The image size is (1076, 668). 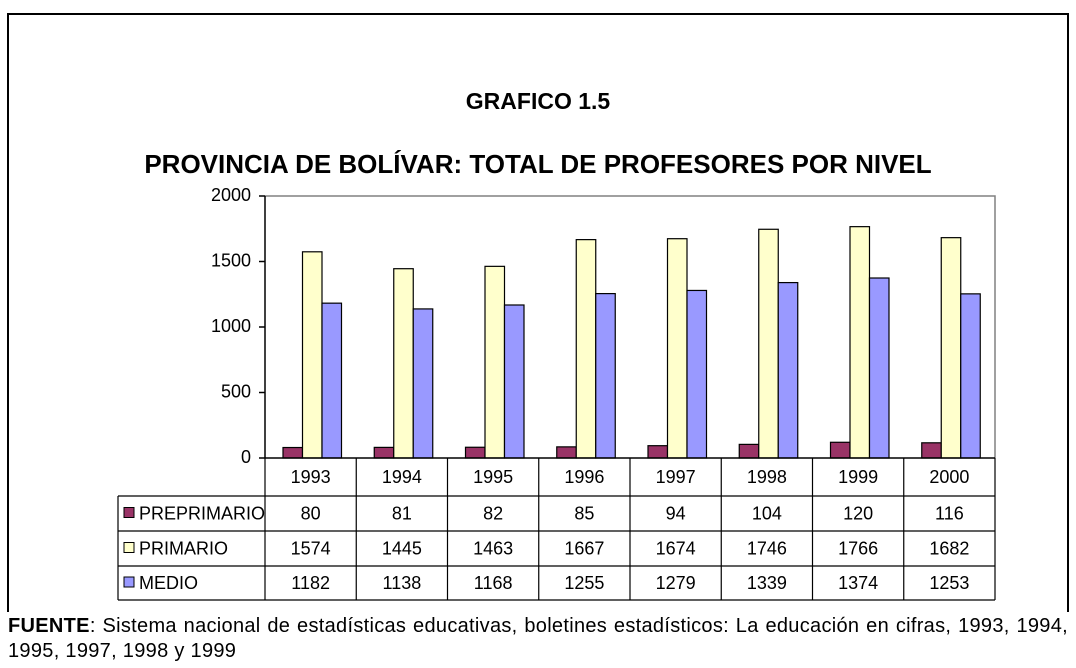 What do you see at coordinates (676, 477) in the screenshot?
I see `x-tick-label: 1997` at bounding box center [676, 477].